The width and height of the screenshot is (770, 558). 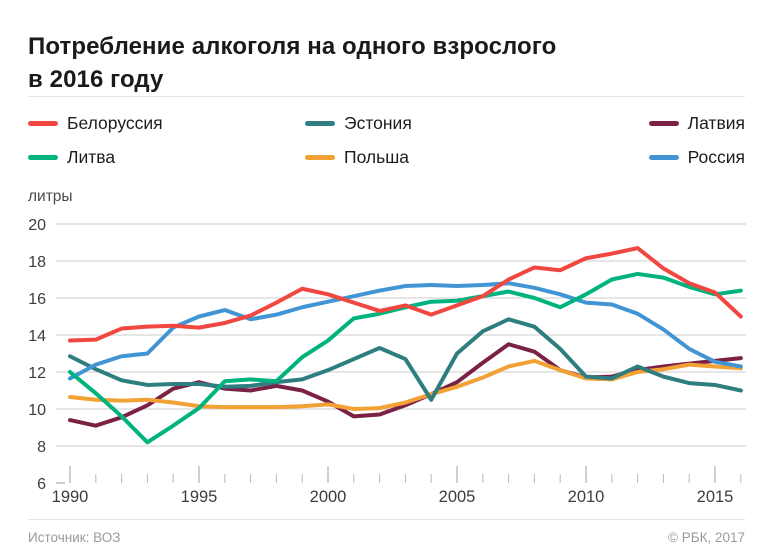 What do you see at coordinates (470, 123) in the screenshot?
I see `legend-item-estonia: Эстония` at bounding box center [470, 123].